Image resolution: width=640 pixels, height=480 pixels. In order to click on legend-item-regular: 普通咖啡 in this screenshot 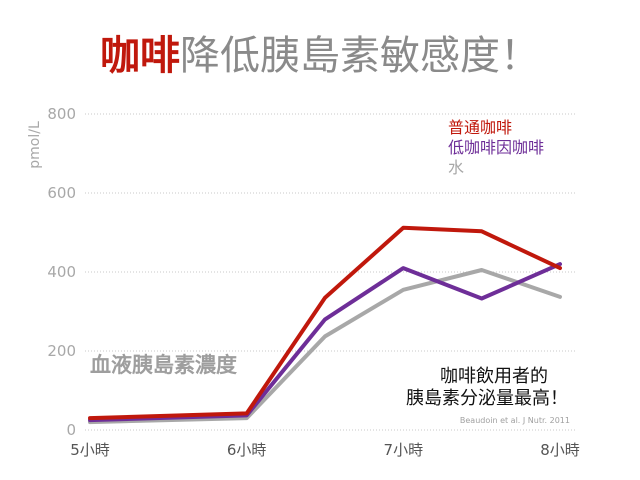, I will do `click(480, 127)`.